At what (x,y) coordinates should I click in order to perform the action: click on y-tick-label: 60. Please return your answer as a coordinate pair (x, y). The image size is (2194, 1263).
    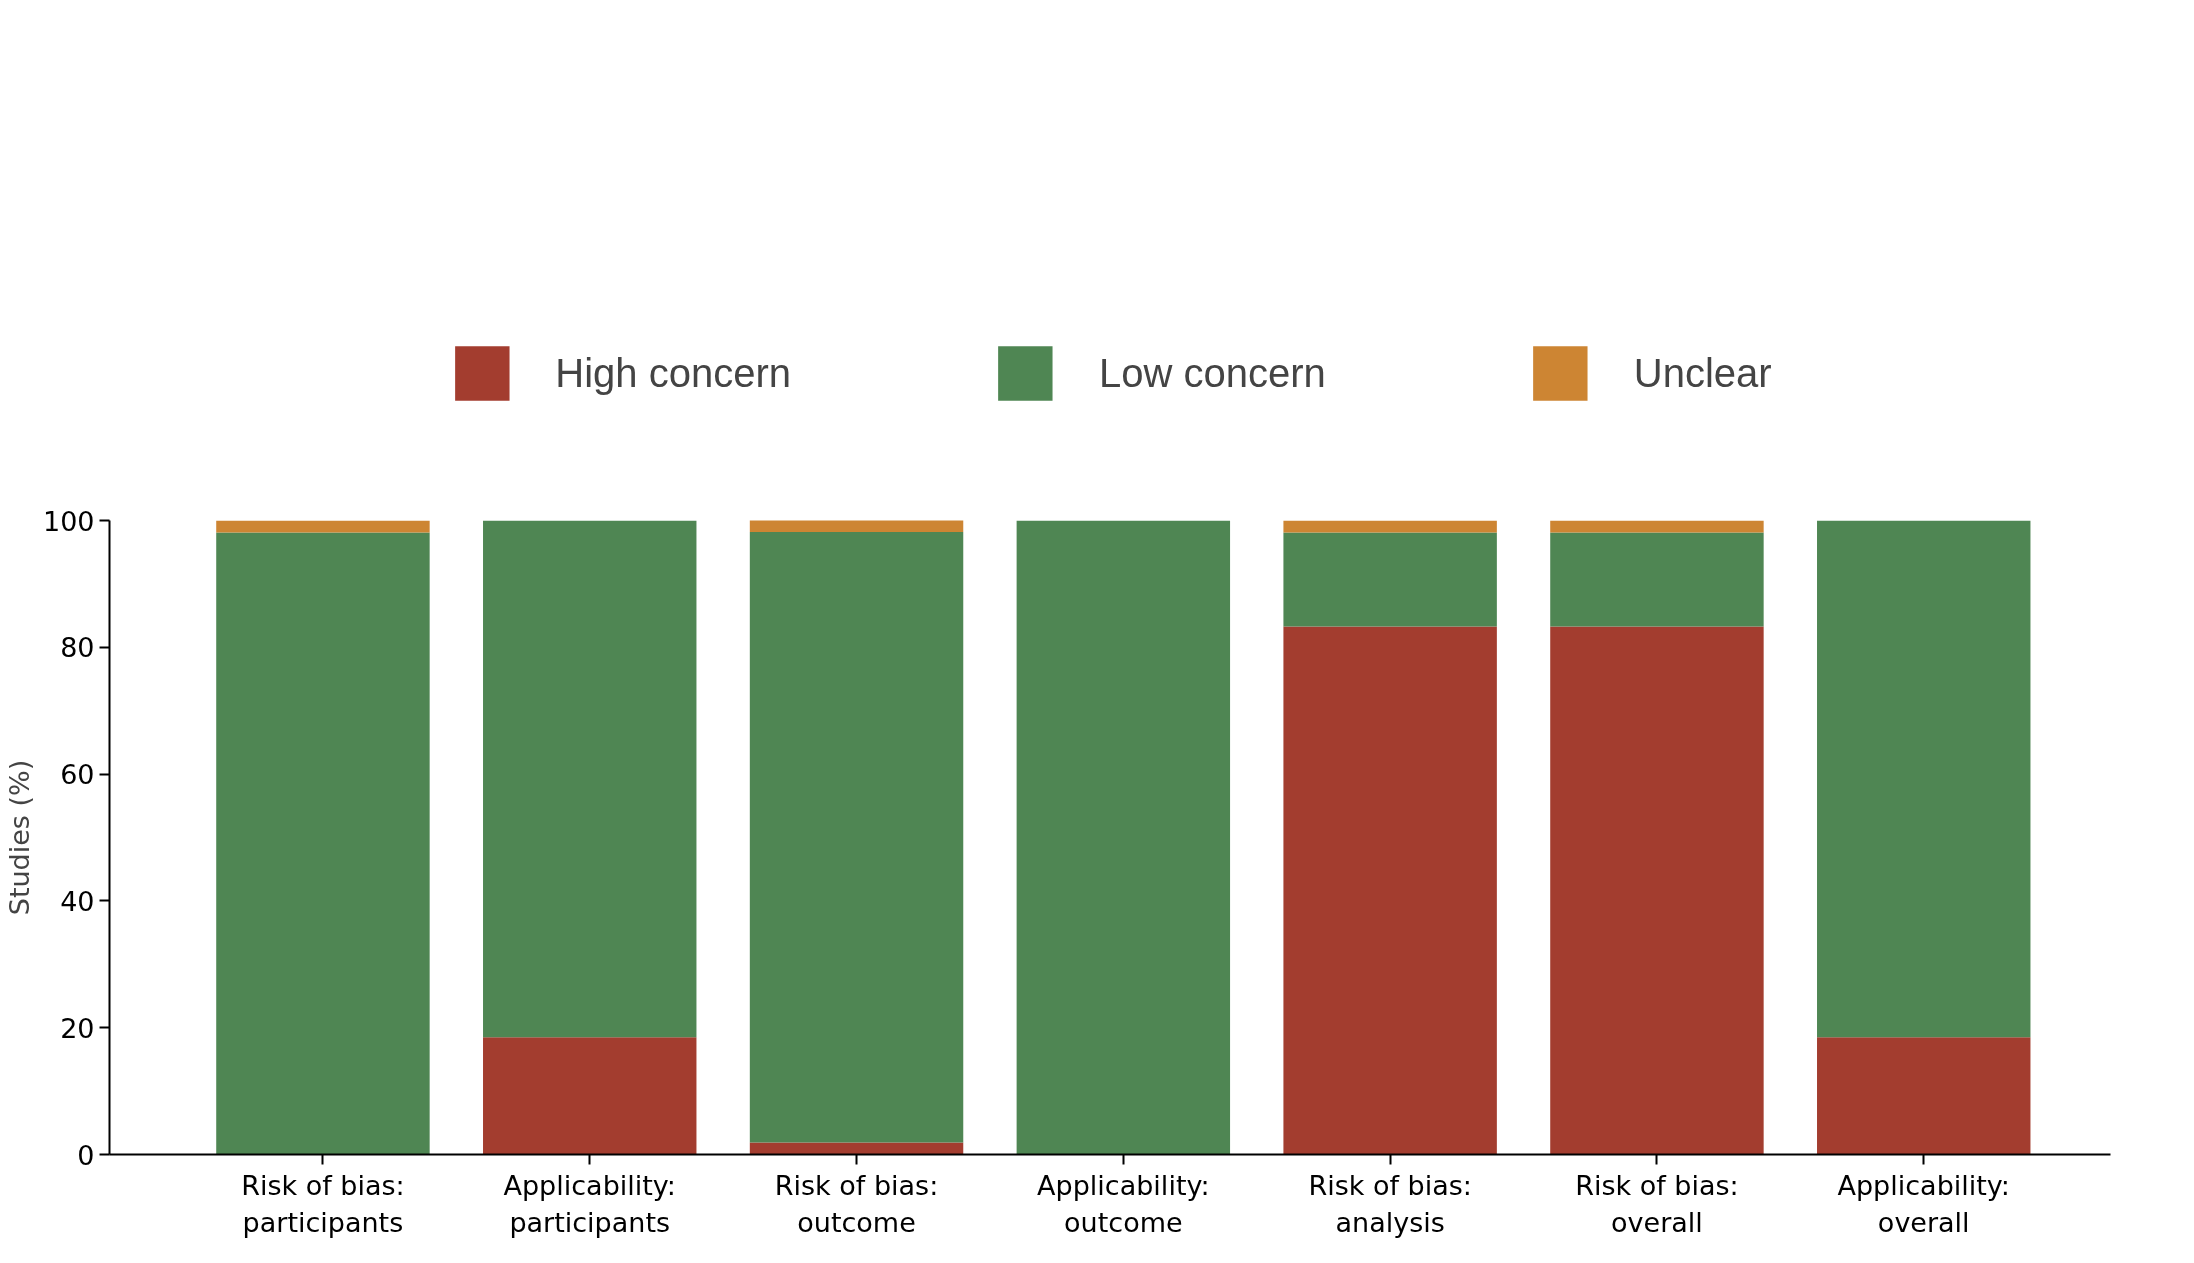
    Looking at the image, I should click on (77, 775).